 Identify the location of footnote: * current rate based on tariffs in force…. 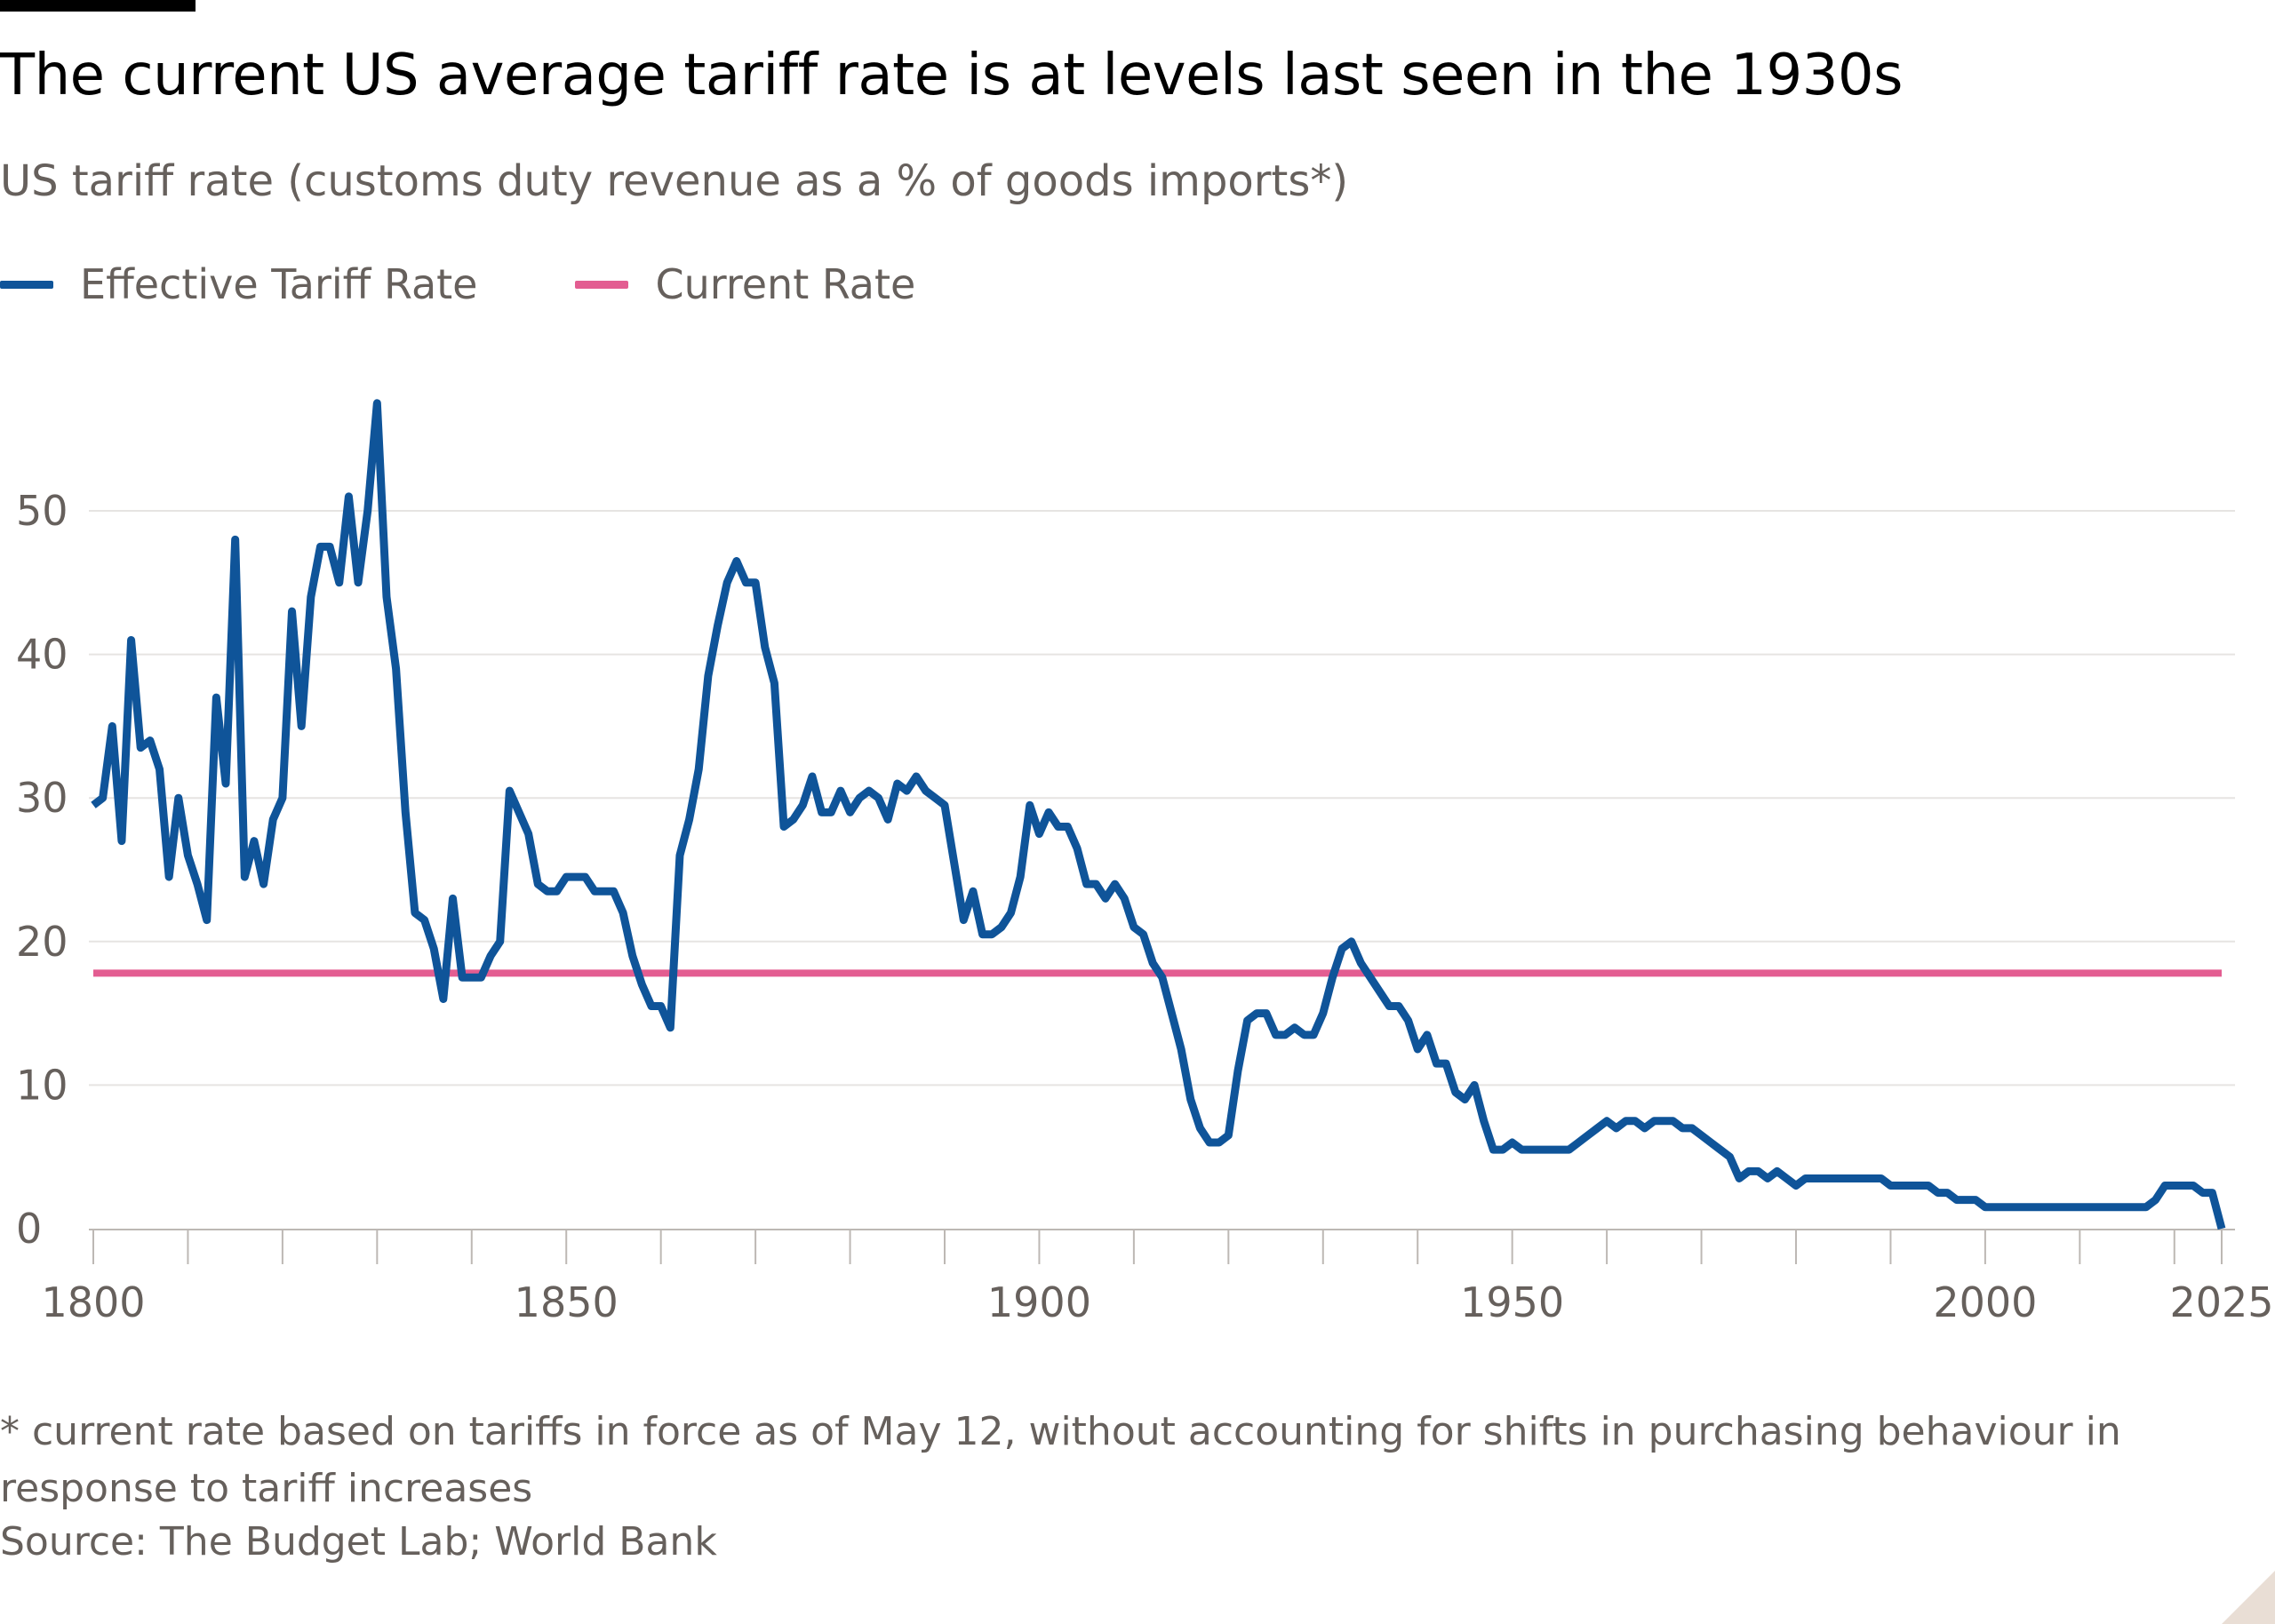
(1060, 1460).